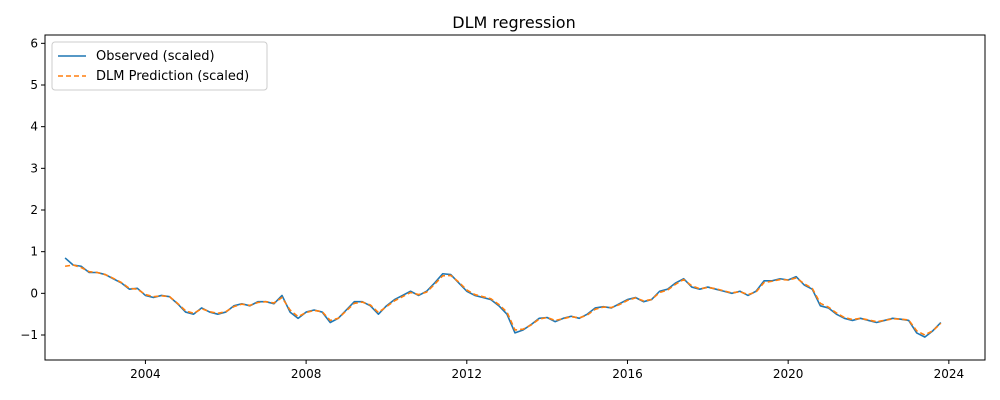  Describe the element at coordinates (32, 189) in the screenshot. I see `y-axis: −1 0 1 2 3 4 5 6` at that location.